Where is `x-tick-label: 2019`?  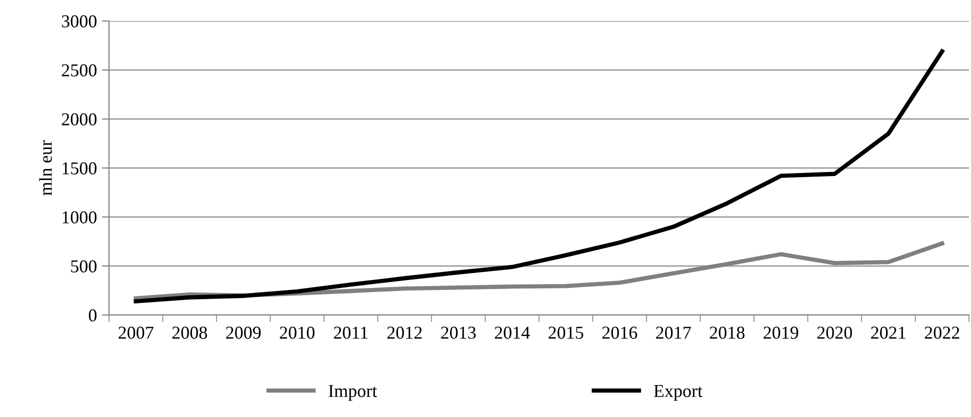 x-tick-label: 2019 is located at coordinates (781, 332).